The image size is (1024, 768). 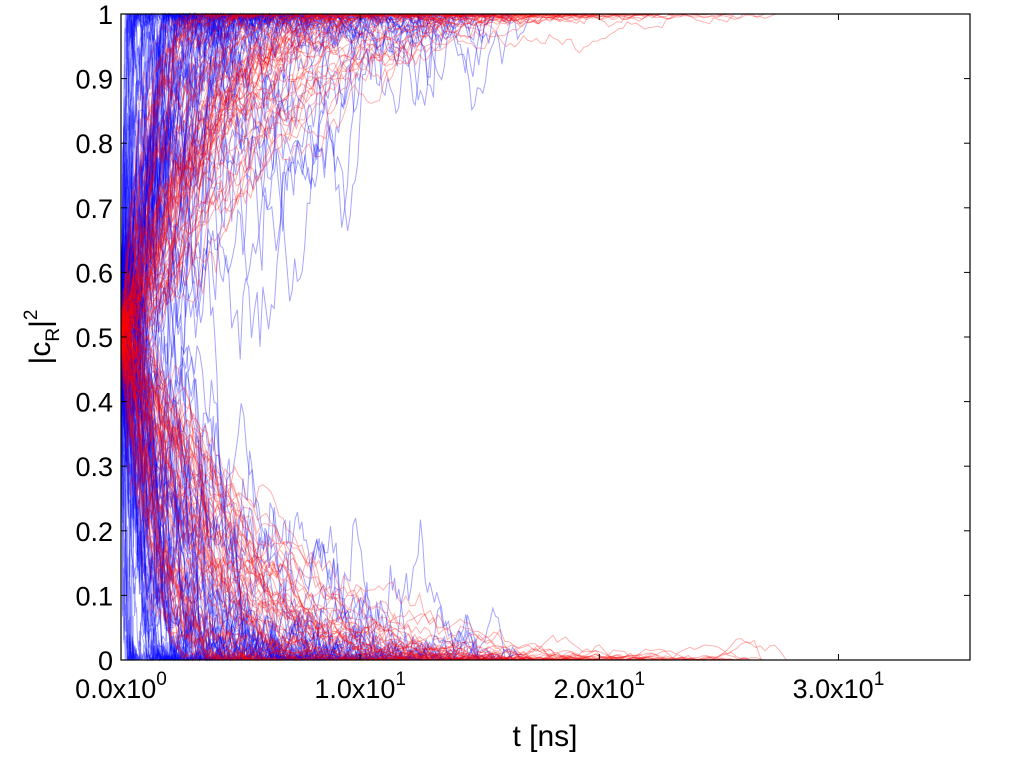 I want to click on y-tick-label: 0.5, so click(x=94, y=338).